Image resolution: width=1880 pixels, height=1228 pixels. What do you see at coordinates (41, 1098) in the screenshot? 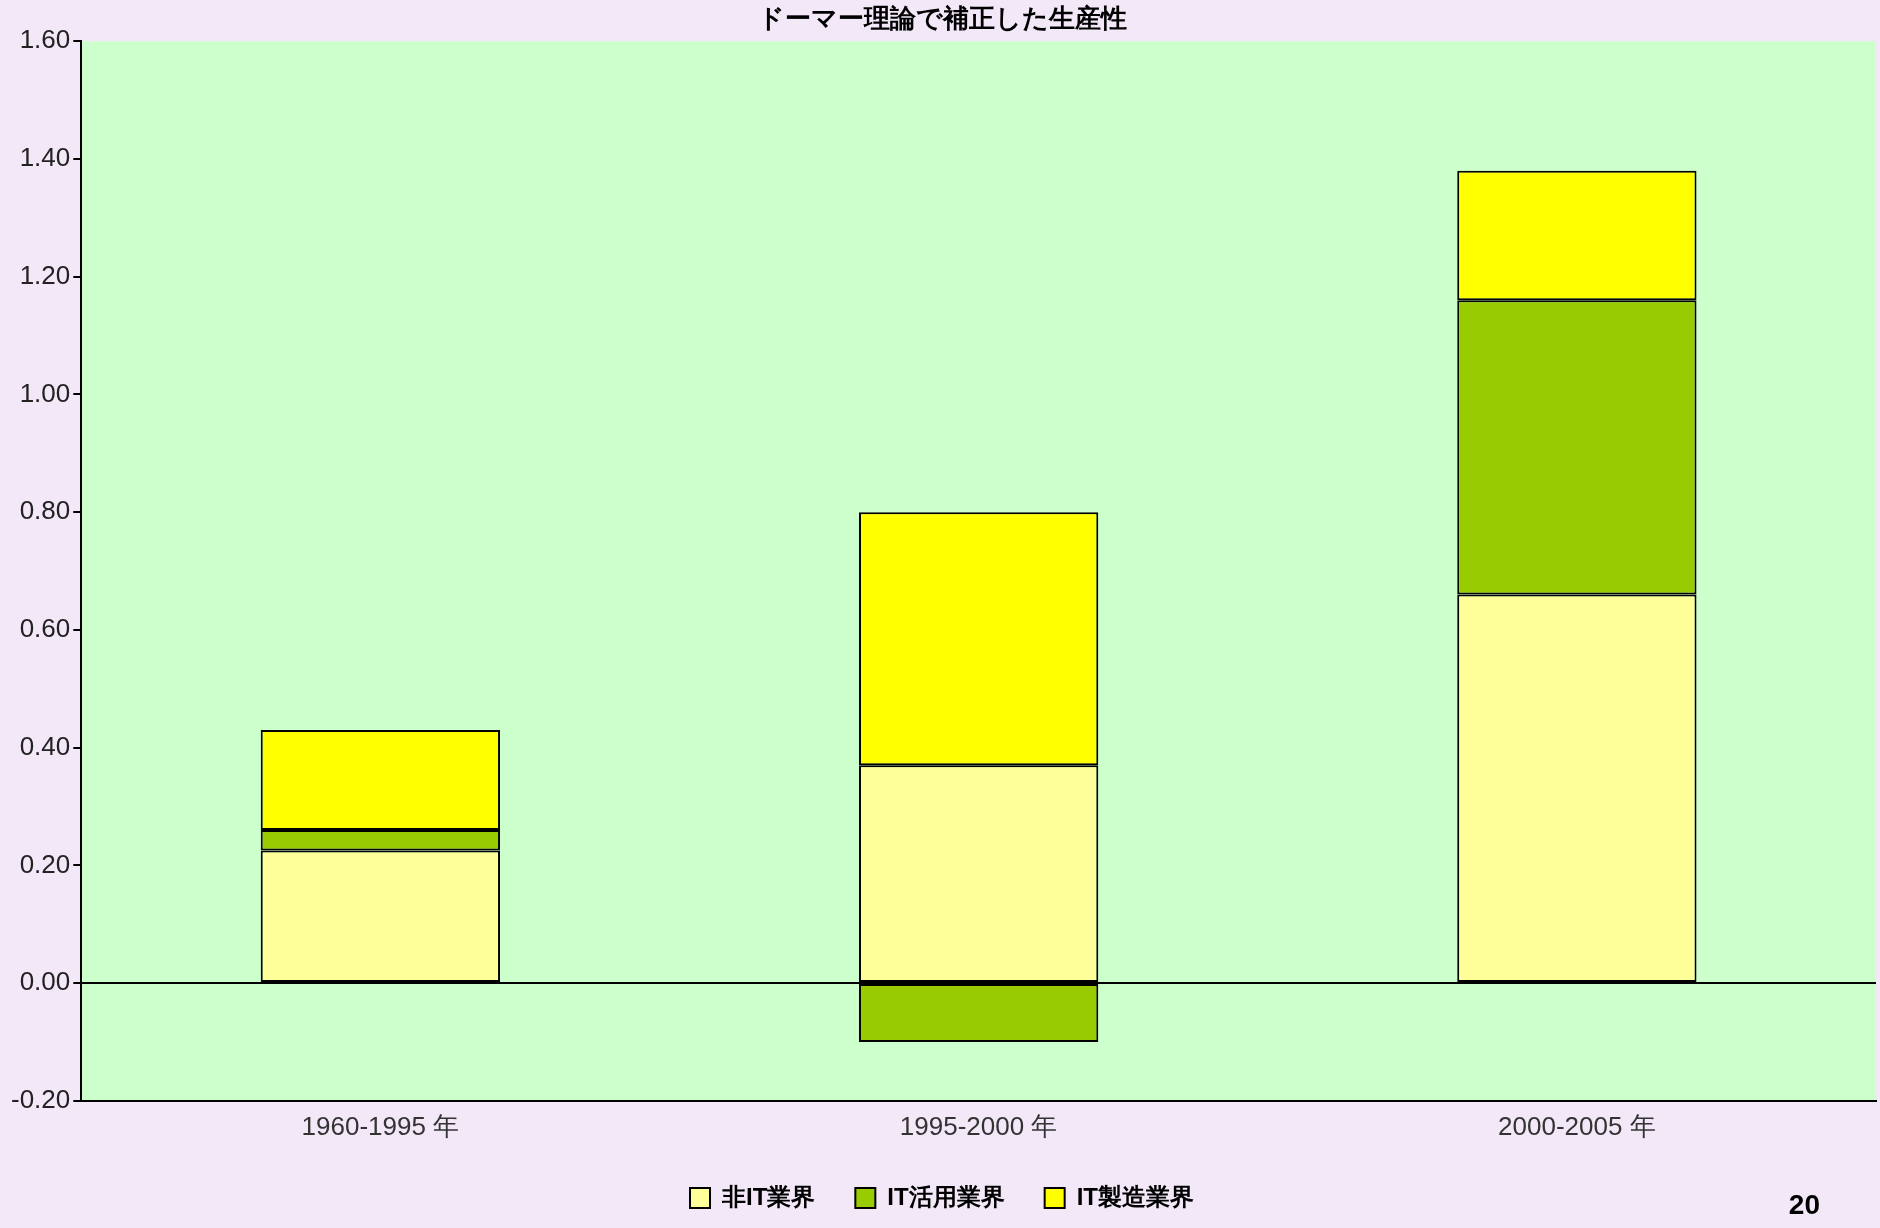
I see `y-tick-label: -0.20` at bounding box center [41, 1098].